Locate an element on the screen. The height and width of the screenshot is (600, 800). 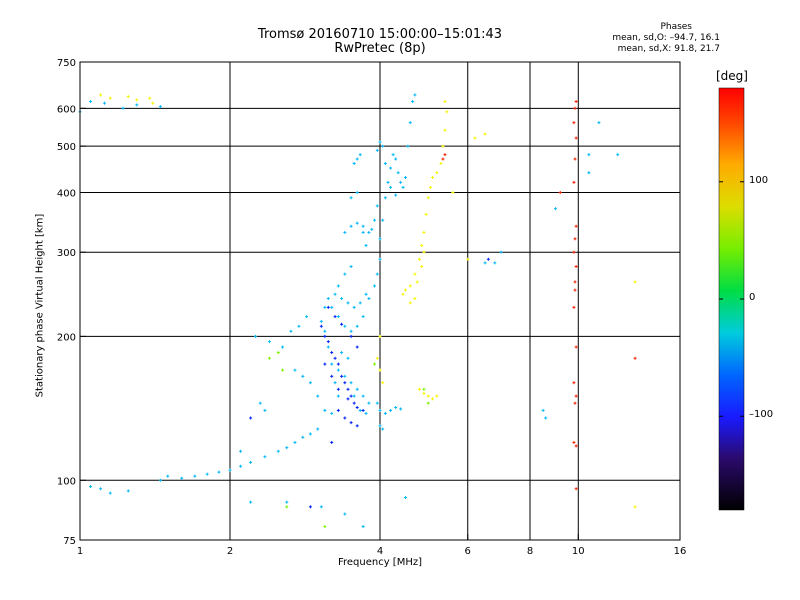
y-tick-label: 75 is located at coordinates (69, 541).